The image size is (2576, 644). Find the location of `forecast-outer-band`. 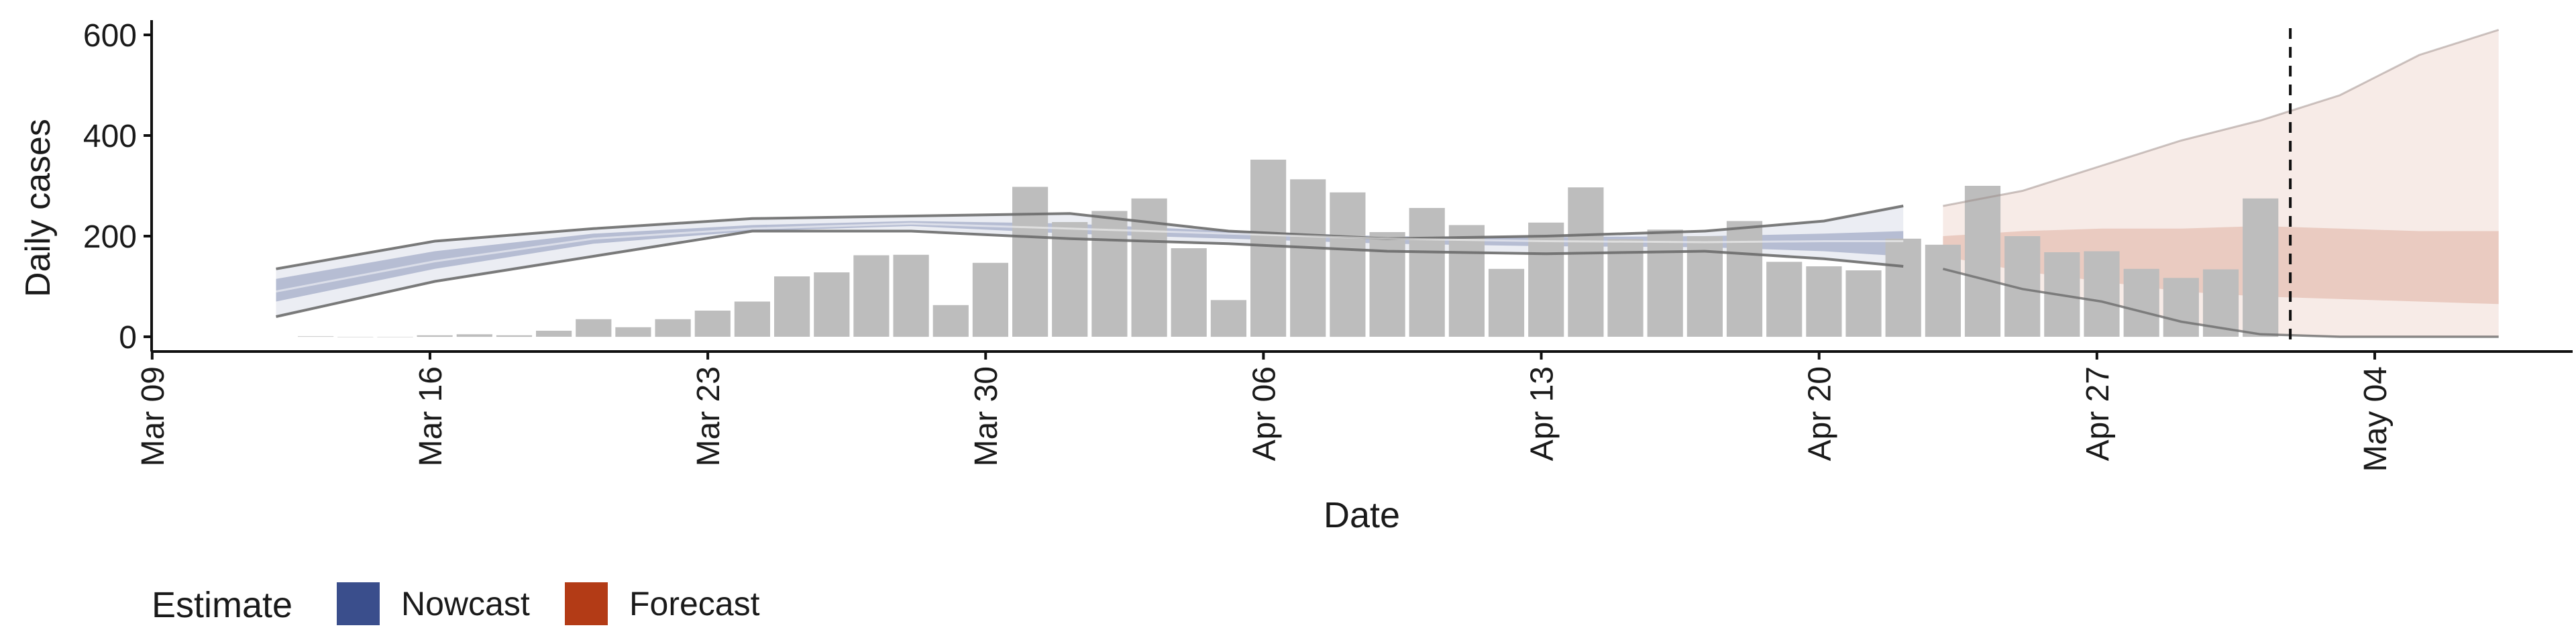

forecast-outer-band is located at coordinates (2221, 183).